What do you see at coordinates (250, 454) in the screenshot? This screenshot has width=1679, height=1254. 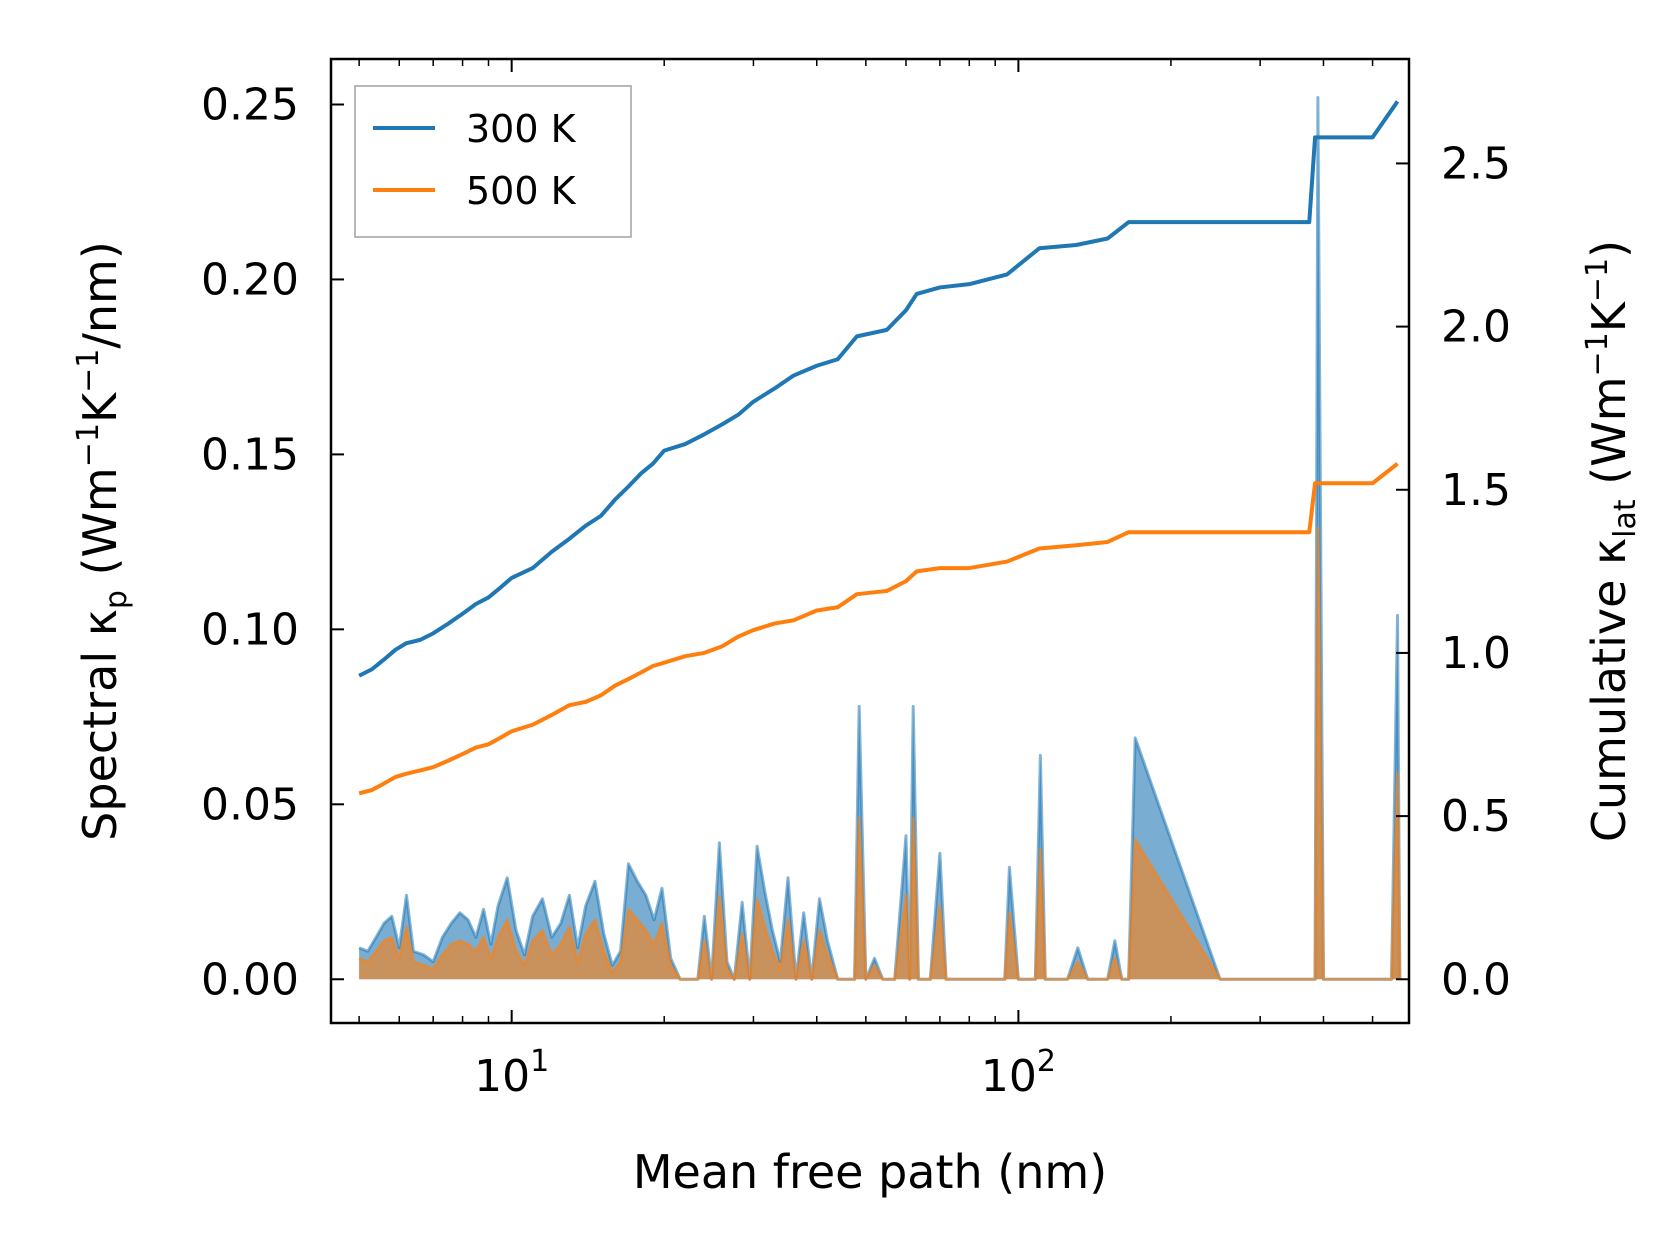 I see `left-y-tick-label: 0.15` at bounding box center [250, 454].